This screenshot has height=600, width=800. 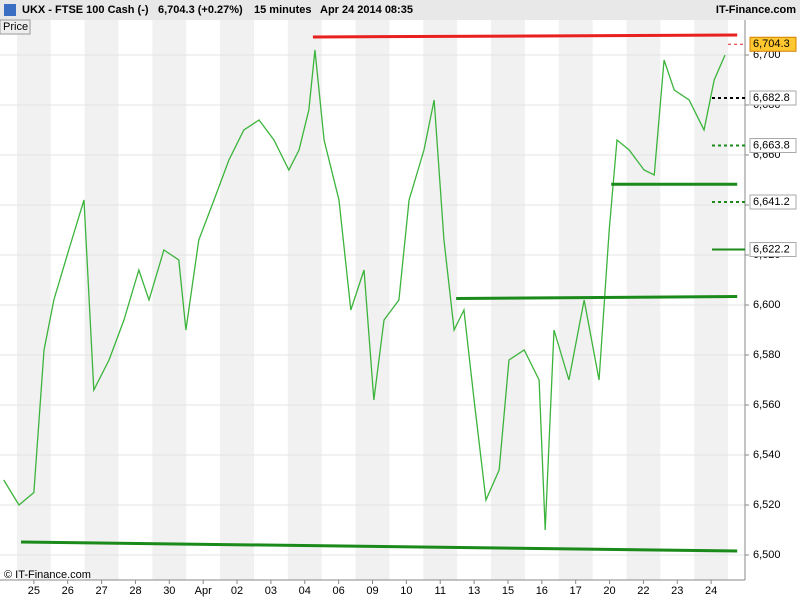 I want to click on x-tick-label: 09, so click(x=372, y=591).